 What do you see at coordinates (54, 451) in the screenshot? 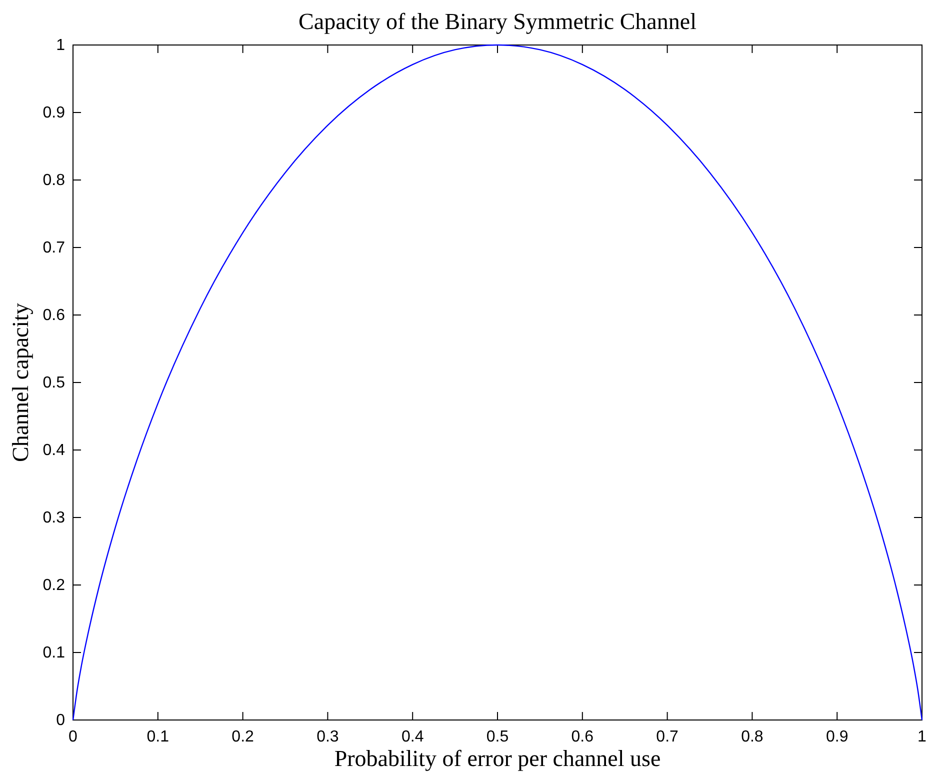
I see `y-tick-label: 0.4` at bounding box center [54, 451].